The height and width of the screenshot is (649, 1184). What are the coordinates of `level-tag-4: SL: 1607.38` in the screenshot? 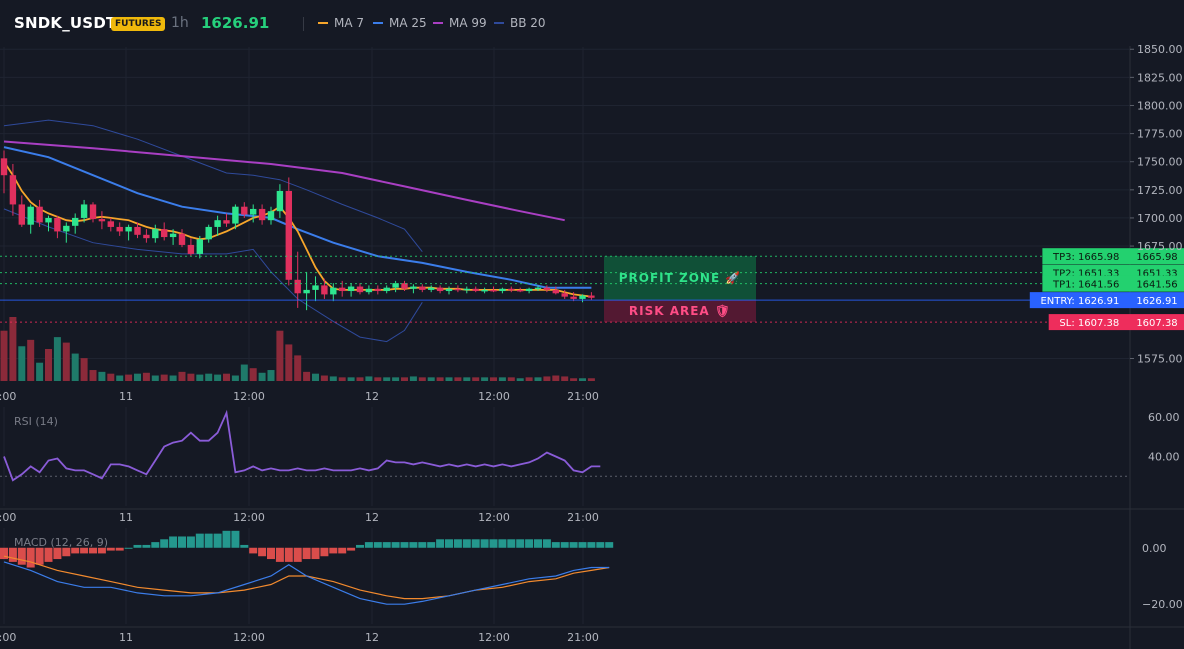 It's located at (1089, 323).